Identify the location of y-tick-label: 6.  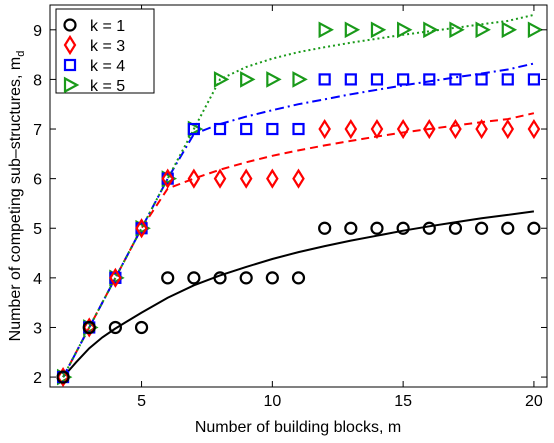
(37, 180).